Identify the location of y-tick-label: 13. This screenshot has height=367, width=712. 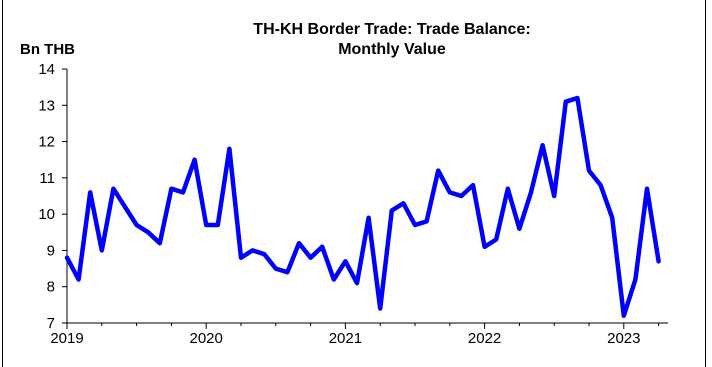
(46, 105).